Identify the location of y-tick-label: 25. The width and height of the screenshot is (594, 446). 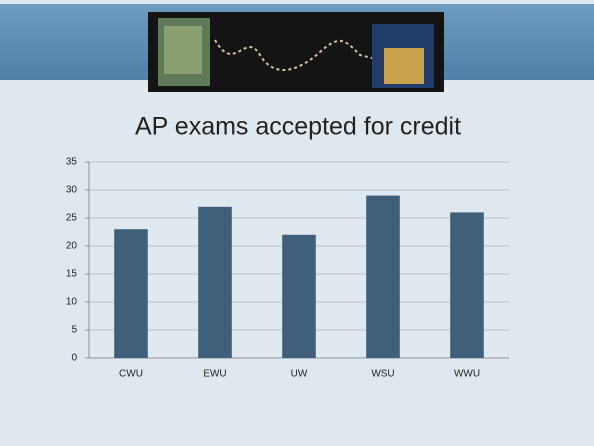
(72, 218).